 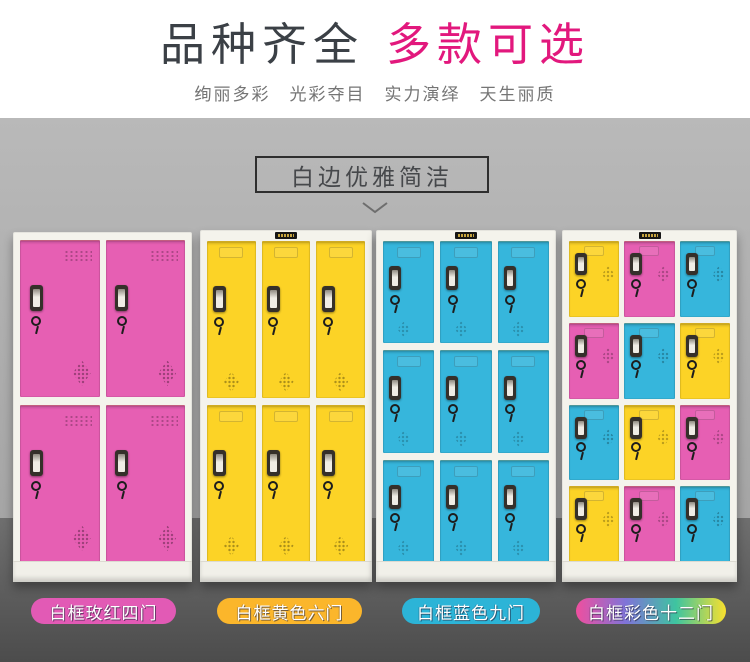 I want to click on section-caption-label: 白边优雅简洁, so click(x=372, y=176).